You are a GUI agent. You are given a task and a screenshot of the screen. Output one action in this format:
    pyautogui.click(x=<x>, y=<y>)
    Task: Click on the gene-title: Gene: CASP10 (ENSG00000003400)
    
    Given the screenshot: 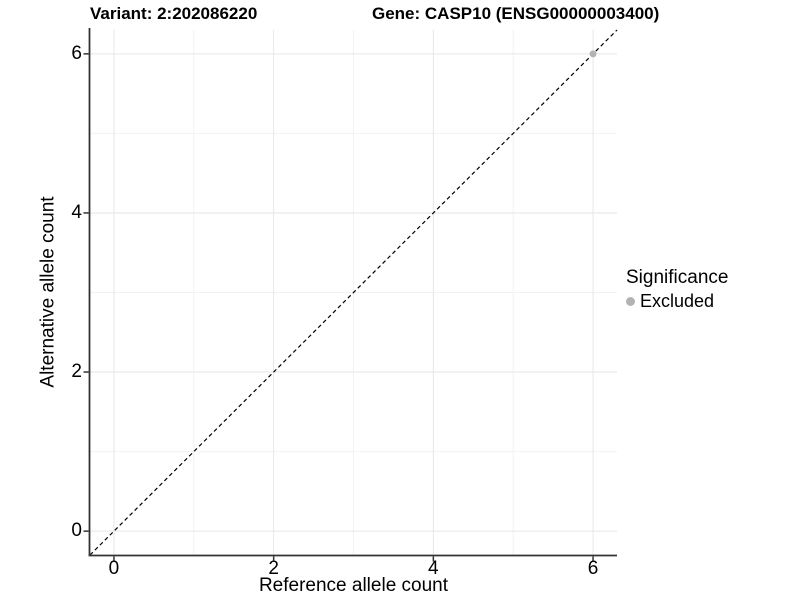 What is the action you would take?
    pyautogui.click(x=516, y=13)
    